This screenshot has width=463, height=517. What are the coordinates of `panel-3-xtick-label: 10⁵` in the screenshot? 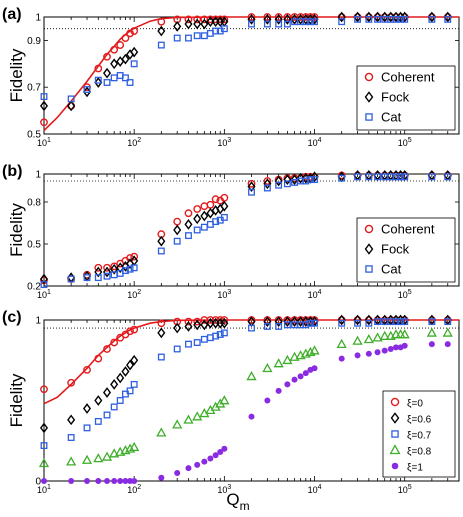 It's located at (405, 489).